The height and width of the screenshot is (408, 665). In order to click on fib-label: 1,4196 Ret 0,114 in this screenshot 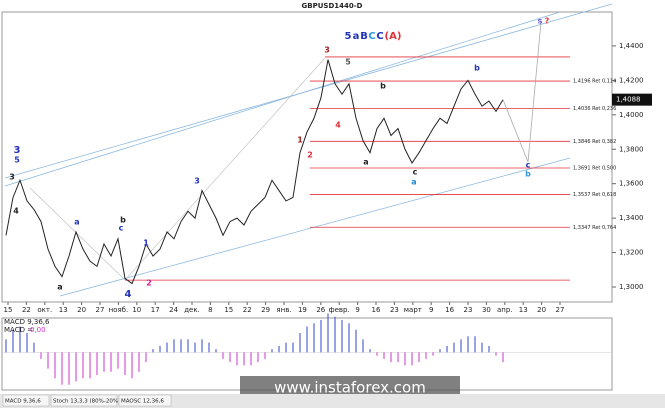, I will do `click(594, 82)`.